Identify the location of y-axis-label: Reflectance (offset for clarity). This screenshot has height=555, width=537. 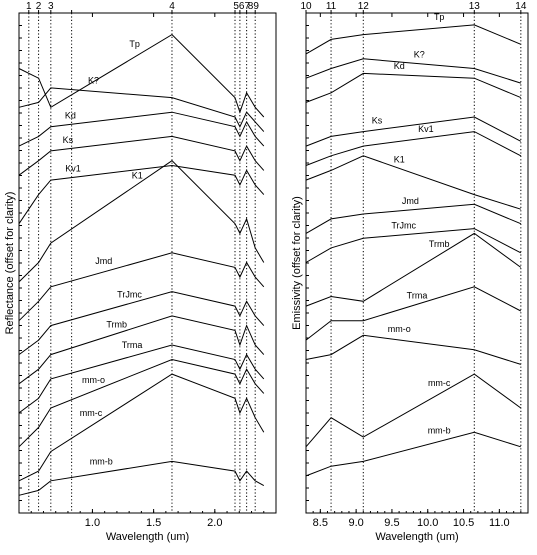
(10, 263).